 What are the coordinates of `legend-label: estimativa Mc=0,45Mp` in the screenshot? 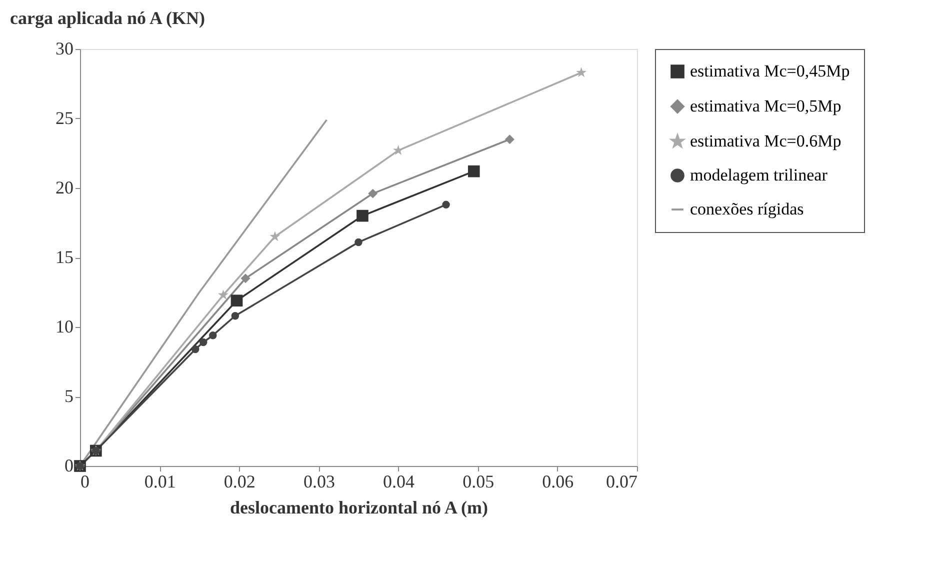 It's located at (770, 71).